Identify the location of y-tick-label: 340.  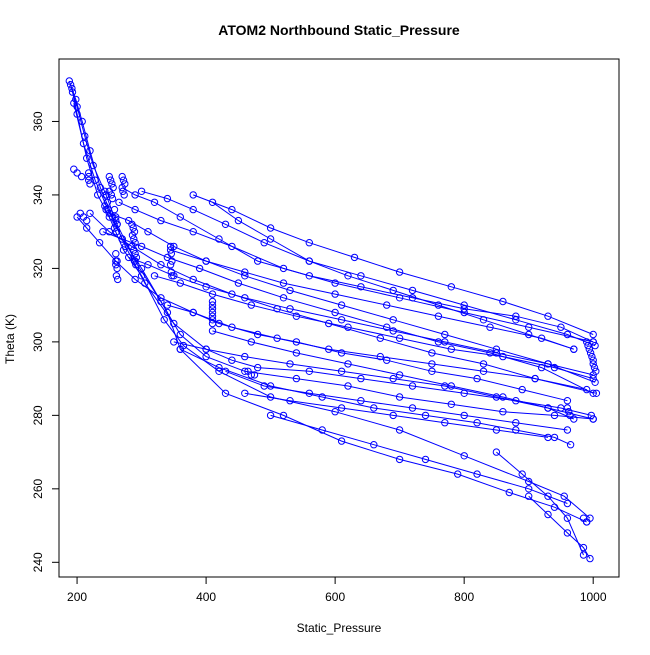
(38, 195).